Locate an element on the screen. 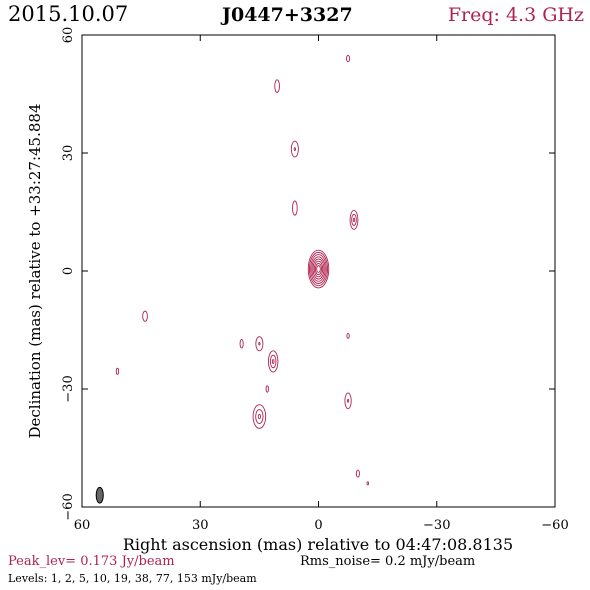 This screenshot has height=590, width=590. rms-label: Rms_noise= is located at coordinates (340, 561).